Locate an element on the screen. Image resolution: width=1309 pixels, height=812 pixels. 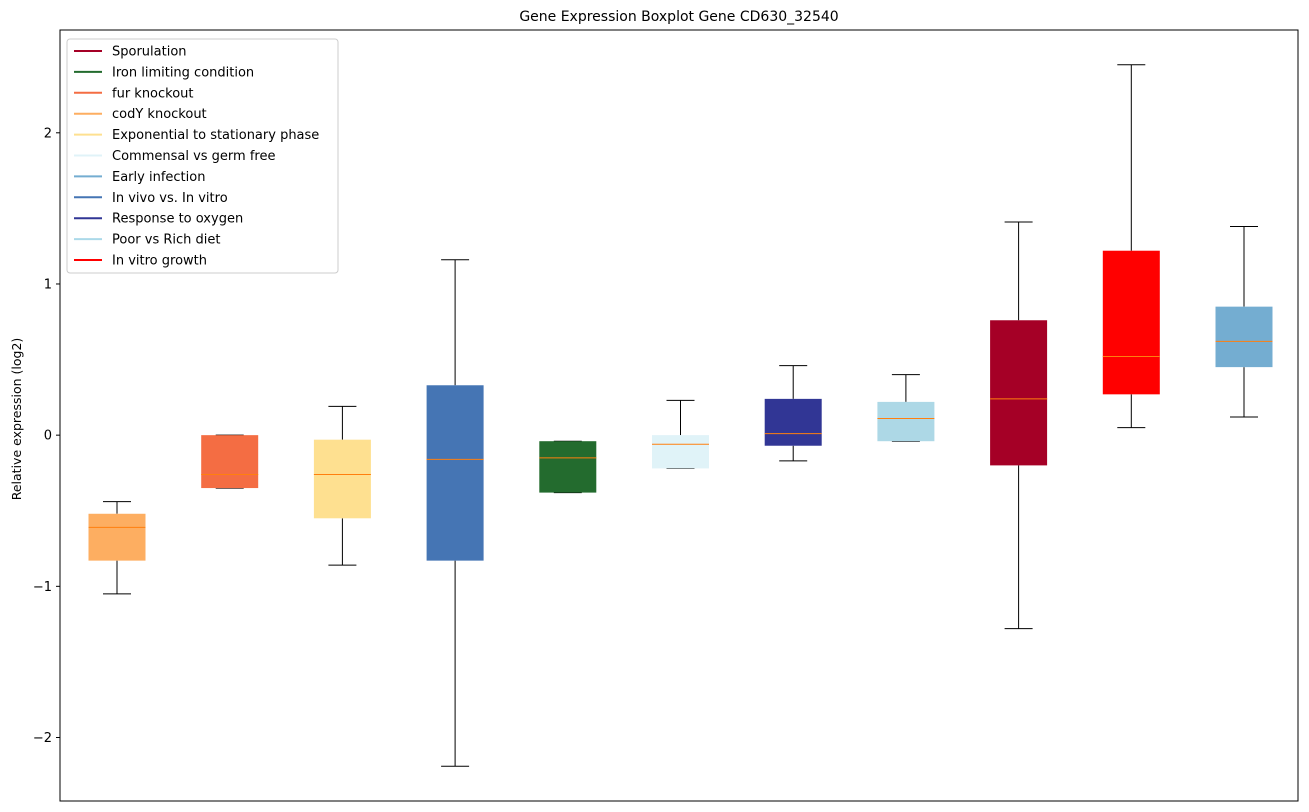
legend-label: Response to oxygen is located at coordinates (177, 219).